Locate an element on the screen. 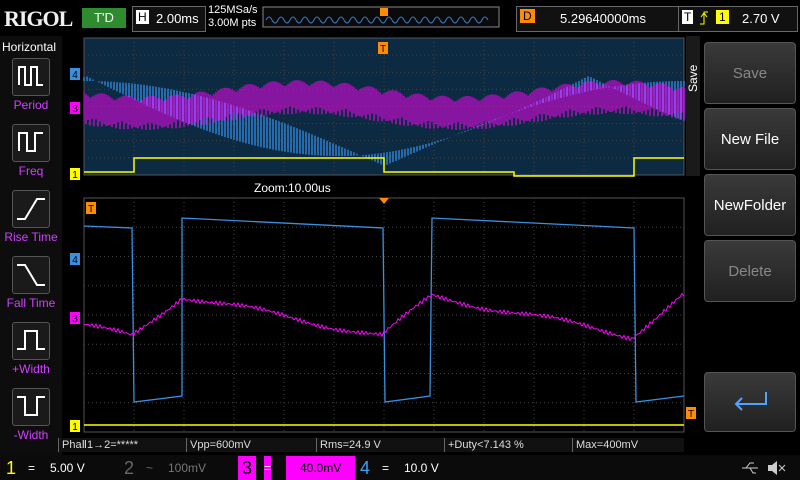 The width and height of the screenshot is (800, 480). menu-button: Delete is located at coordinates (750, 271).